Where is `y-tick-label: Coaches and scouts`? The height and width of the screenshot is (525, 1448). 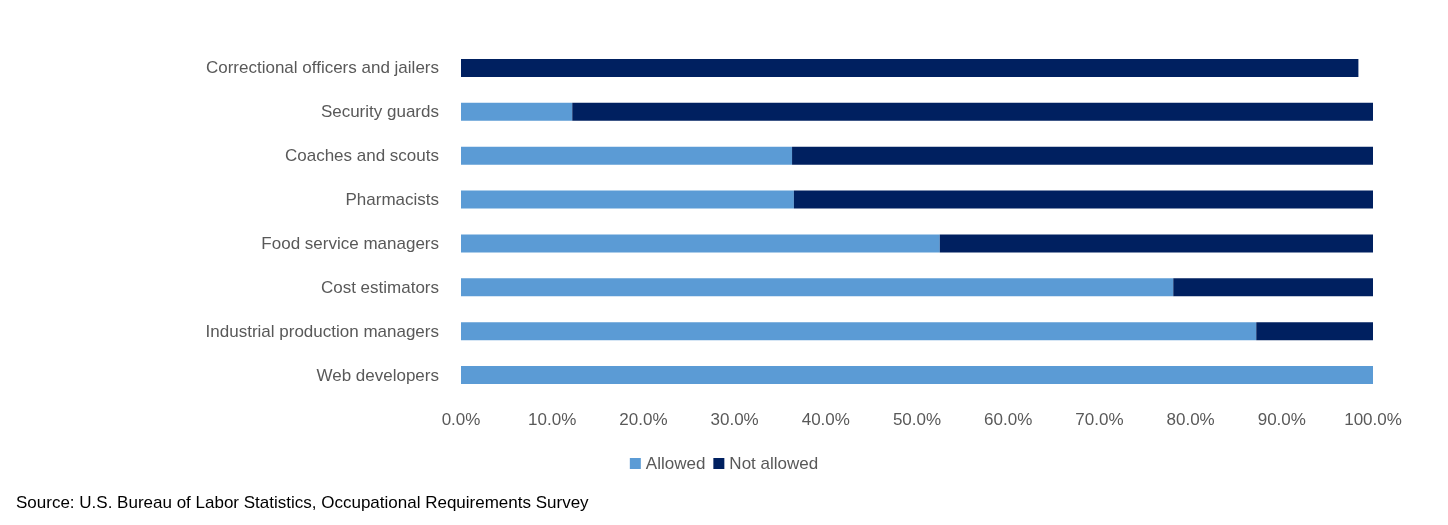
y-tick-label: Coaches and scouts is located at coordinates (361, 156).